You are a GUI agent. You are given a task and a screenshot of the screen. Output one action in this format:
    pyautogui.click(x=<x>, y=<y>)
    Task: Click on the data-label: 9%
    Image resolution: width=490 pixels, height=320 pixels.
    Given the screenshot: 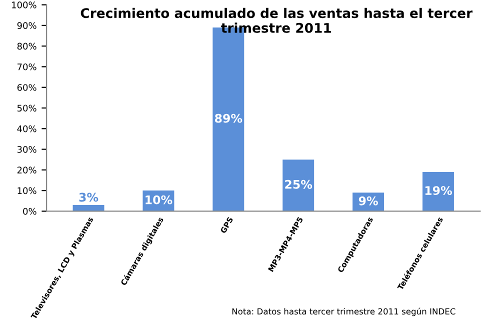 What is the action you would take?
    pyautogui.click(x=368, y=201)
    